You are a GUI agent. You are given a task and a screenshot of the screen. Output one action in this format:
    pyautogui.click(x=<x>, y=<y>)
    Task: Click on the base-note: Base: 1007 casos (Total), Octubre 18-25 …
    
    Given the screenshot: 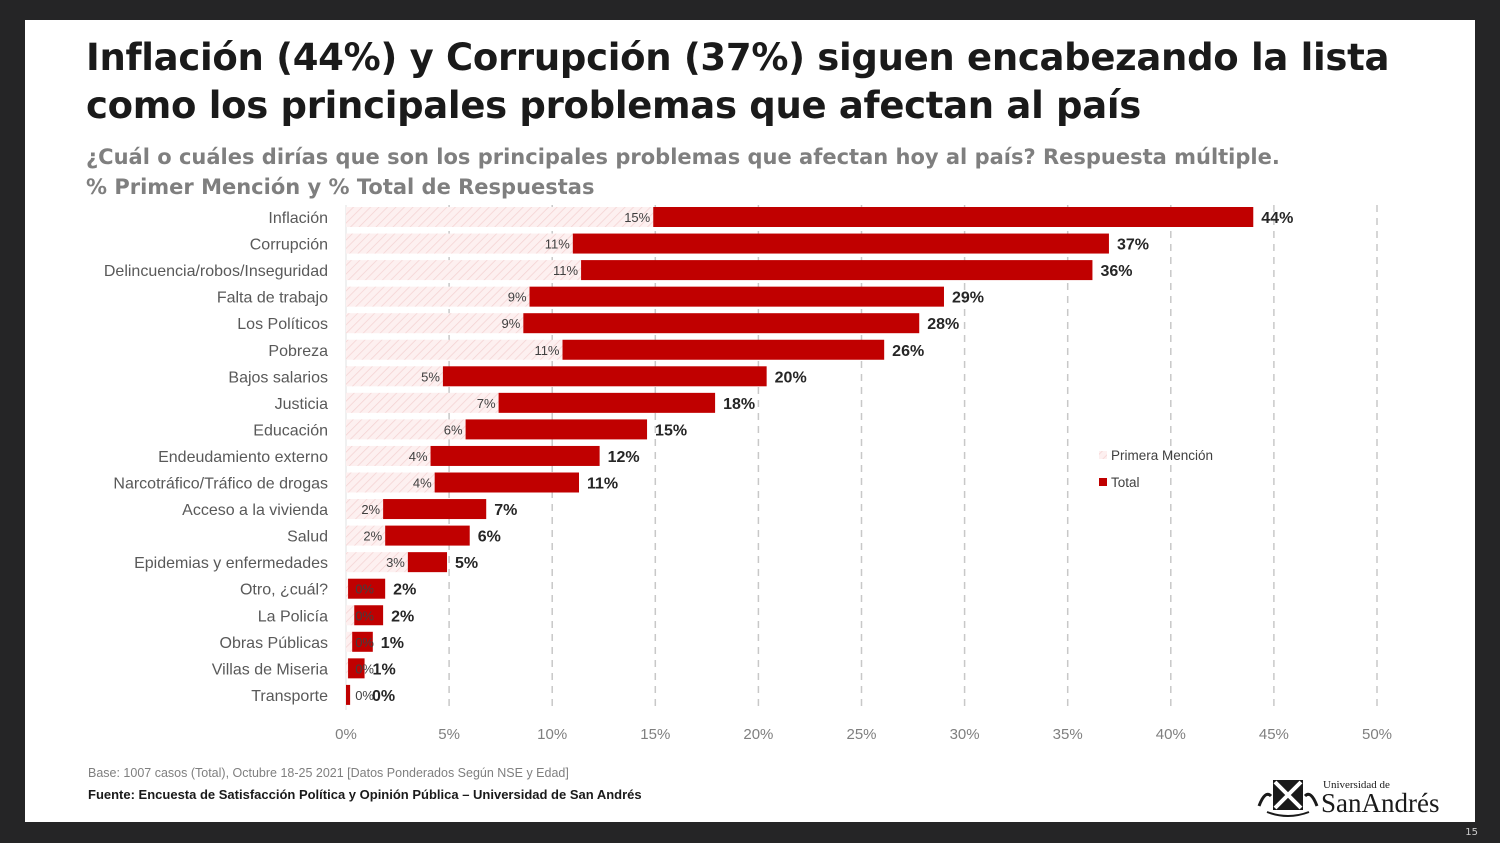 What is the action you would take?
    pyautogui.click(x=328, y=773)
    